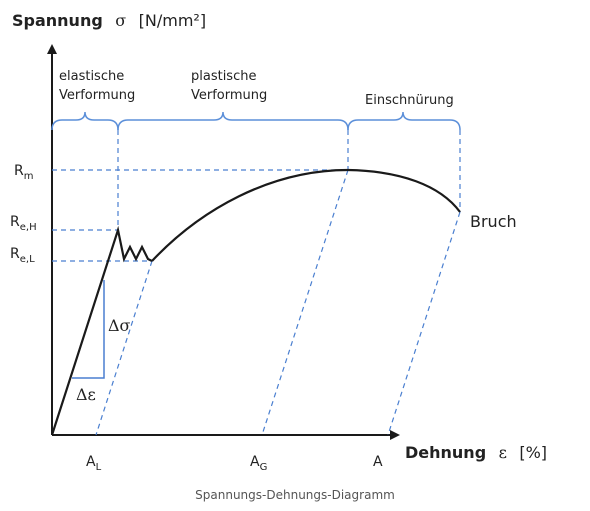 This screenshot has height=511, width=590. Describe the element at coordinates (404, 121) in the screenshot. I see `bracket-necking` at that location.